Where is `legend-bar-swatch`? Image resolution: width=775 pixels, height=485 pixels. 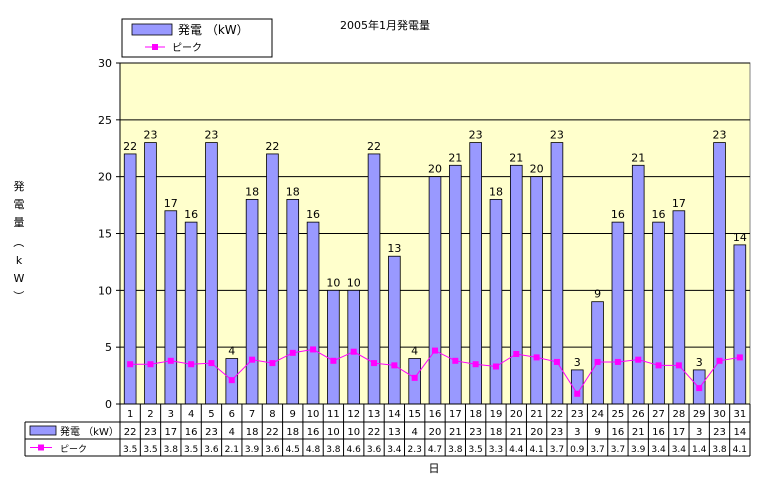
legend-bar-swatch is located at coordinates (152, 29).